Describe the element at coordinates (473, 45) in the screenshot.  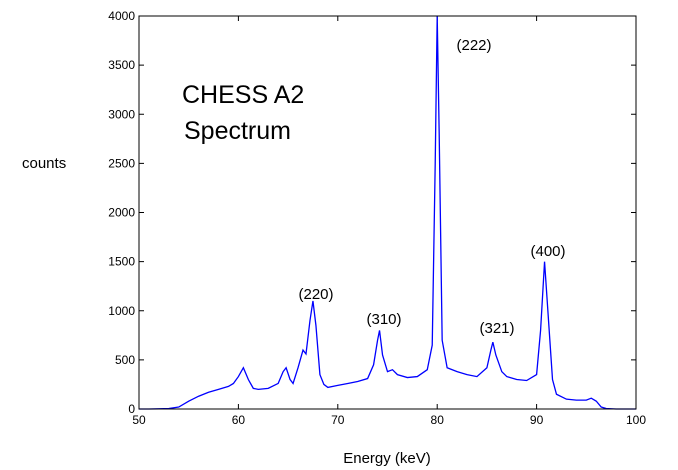
I see `peak-annotation: (222)` at that location.